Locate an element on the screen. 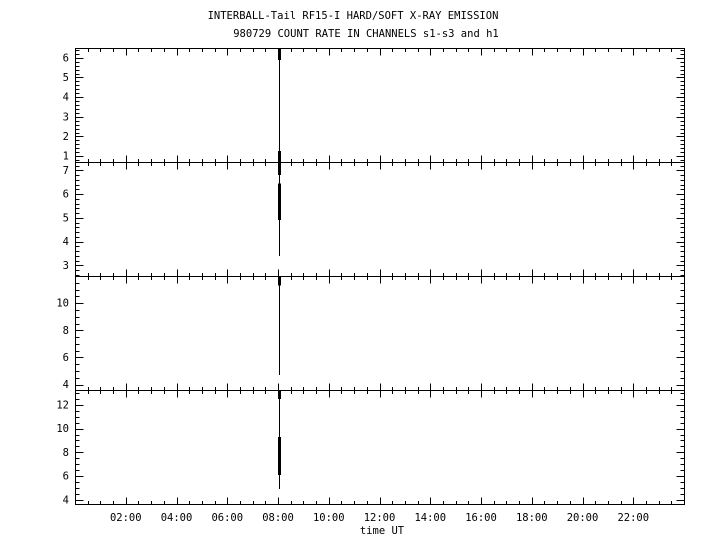 The width and height of the screenshot is (720, 550). x-tick-label: 02:00 is located at coordinates (126, 518).